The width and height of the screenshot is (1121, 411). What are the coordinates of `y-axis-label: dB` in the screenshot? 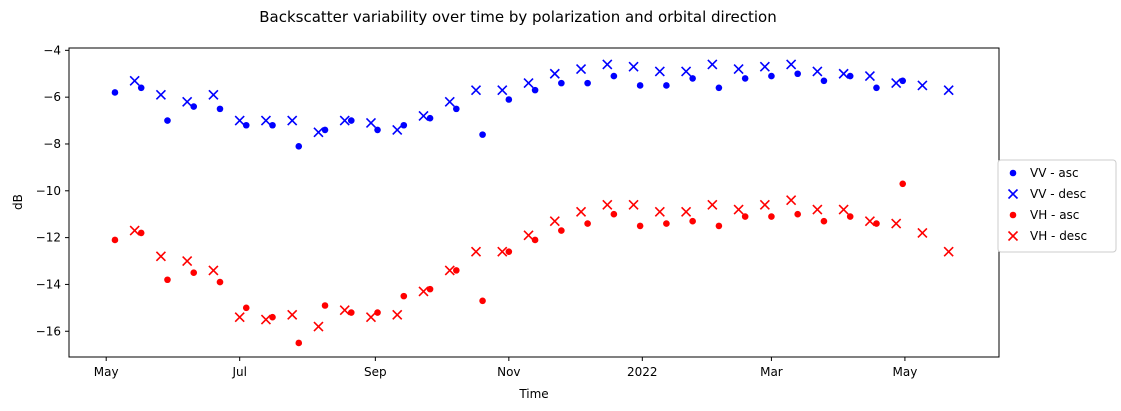 It's located at (18, 202).